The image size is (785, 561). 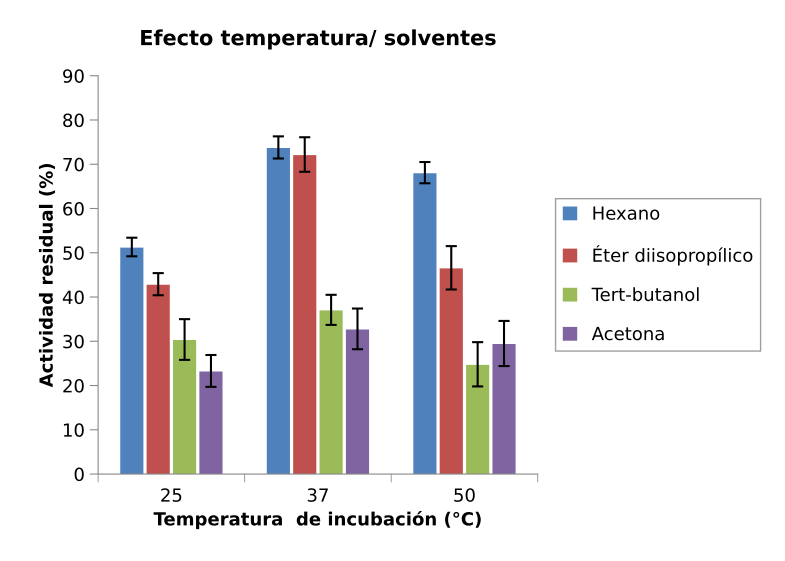 I want to click on legend-label: Éter diisopropílico, so click(x=672, y=255).